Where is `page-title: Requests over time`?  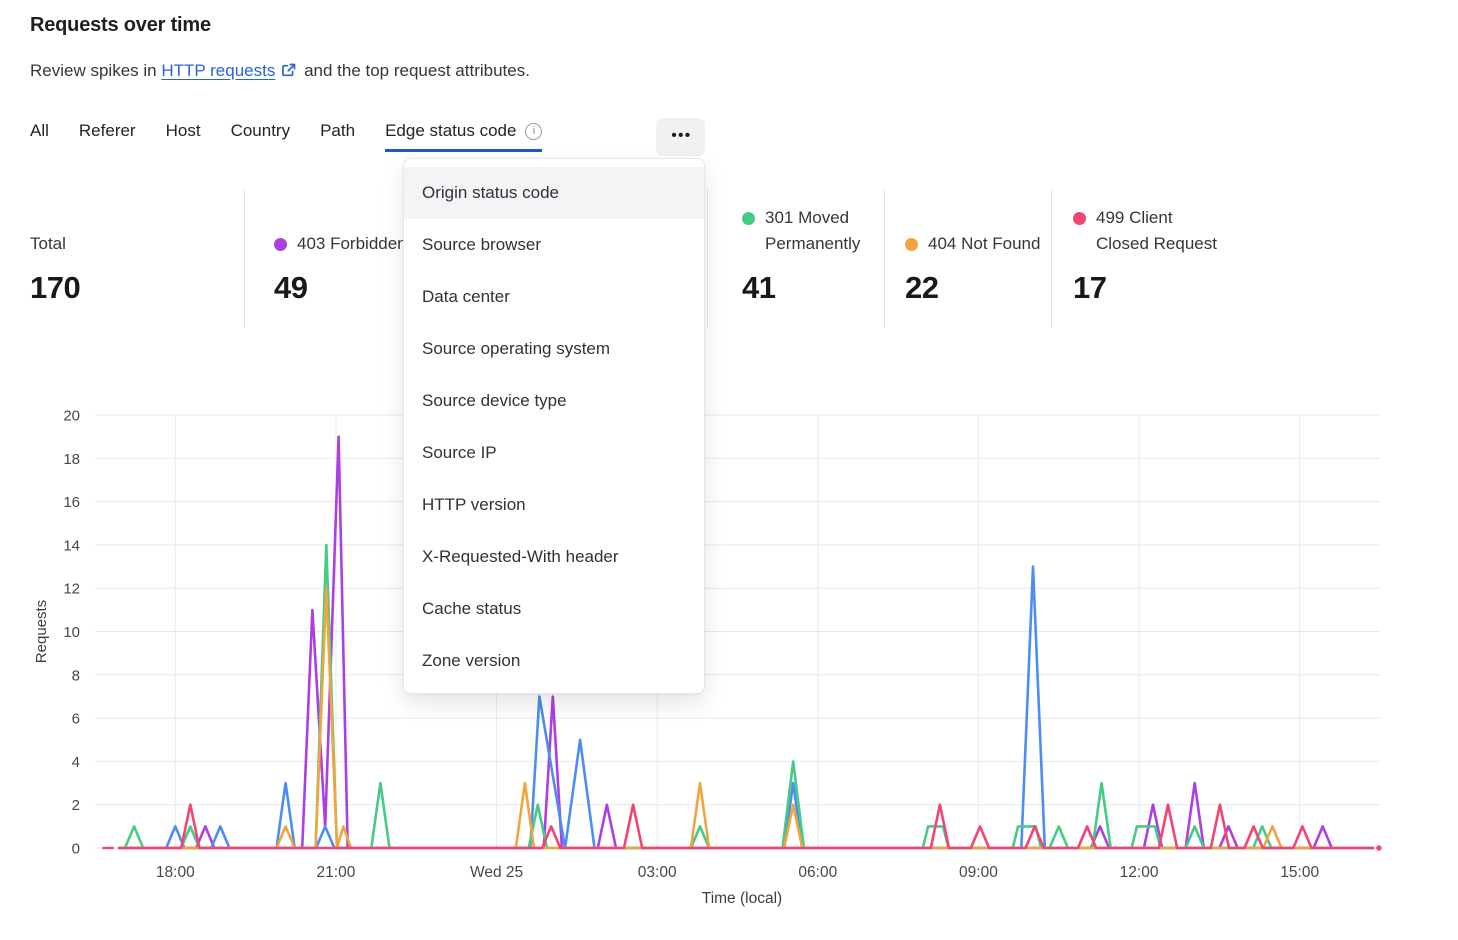 page-title: Requests over time is located at coordinates (120, 25).